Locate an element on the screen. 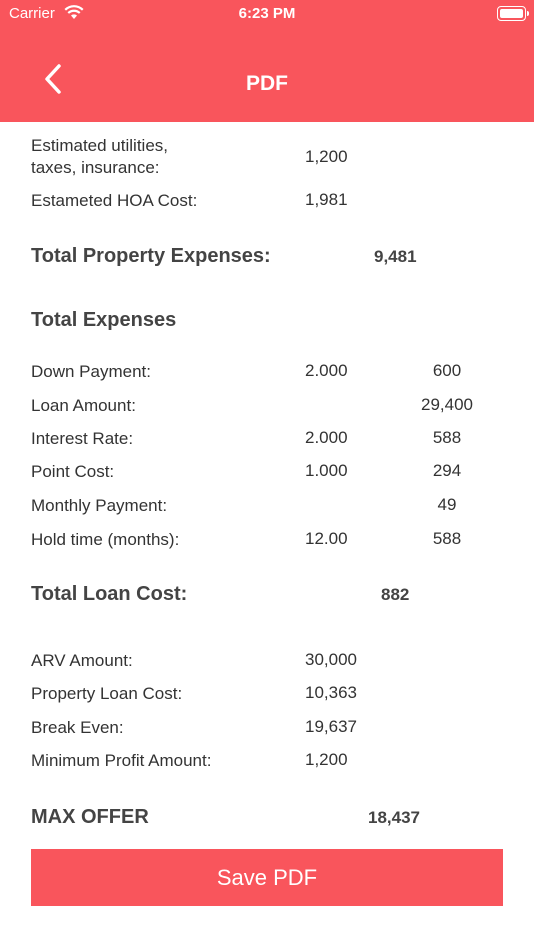 The image size is (534, 950). back-button is located at coordinates (55, 80).